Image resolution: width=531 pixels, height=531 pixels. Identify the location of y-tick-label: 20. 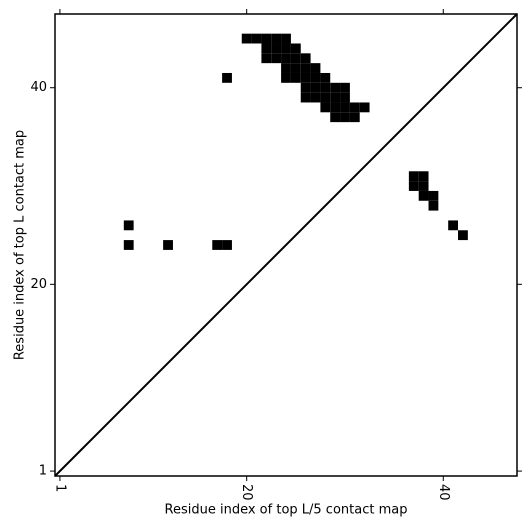
(38, 284).